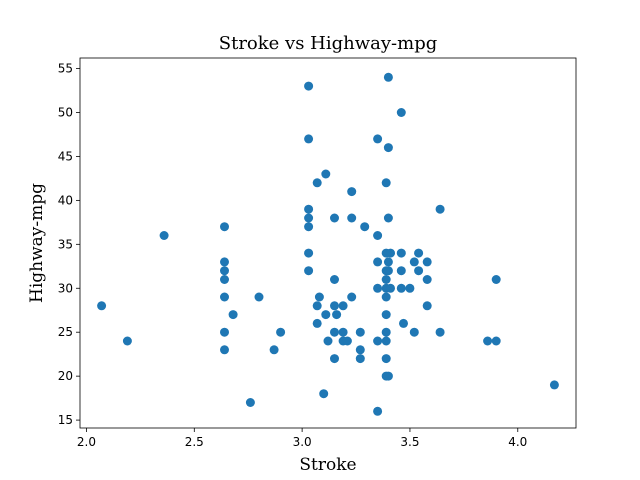  I want to click on y-tick-label: 50, so click(65, 112).